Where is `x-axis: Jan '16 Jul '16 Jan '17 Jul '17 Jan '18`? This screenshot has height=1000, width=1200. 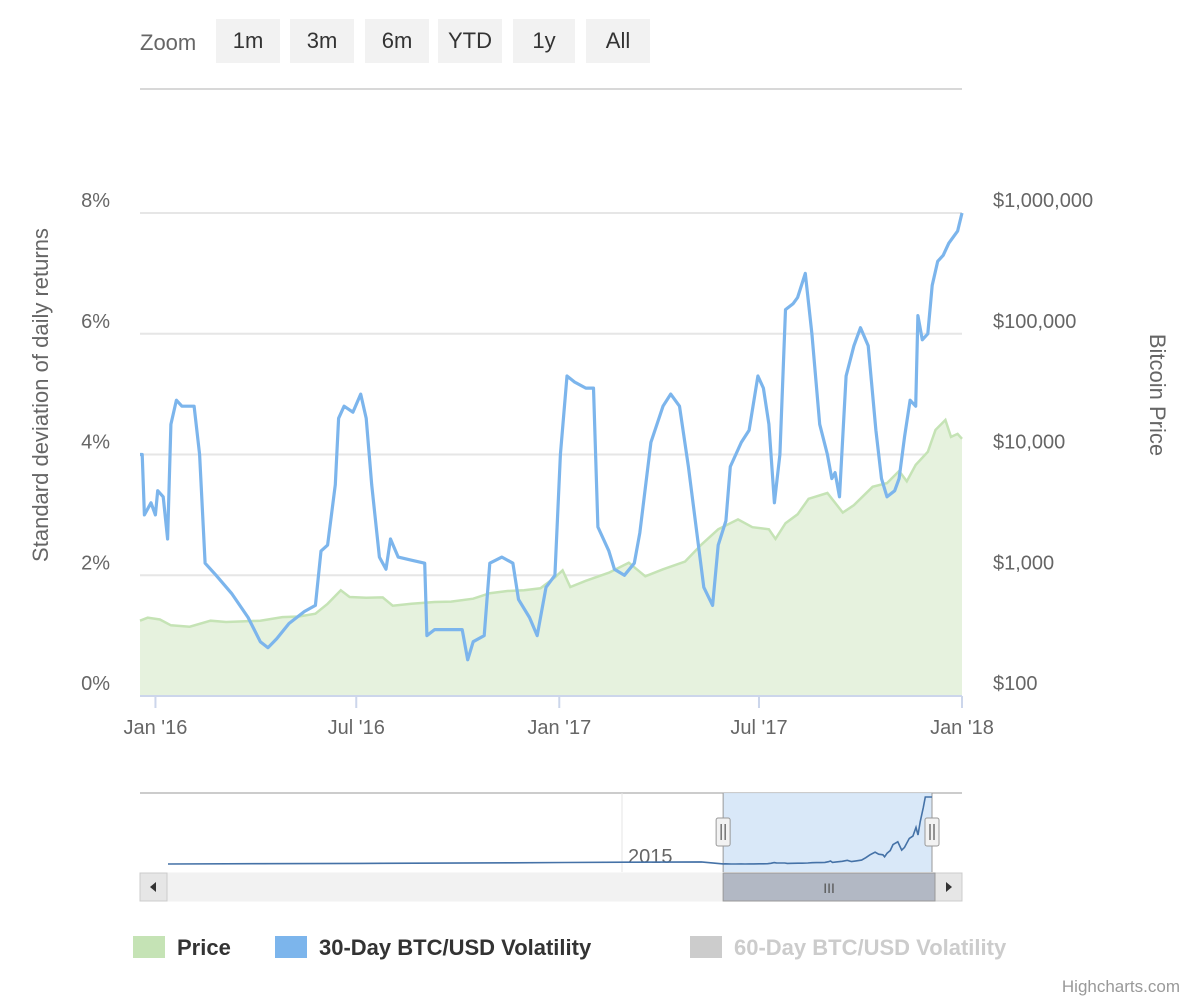 x-axis: Jan '16 Jul '16 Jan '17 Jul '17 Jan '18 is located at coordinates (559, 717).